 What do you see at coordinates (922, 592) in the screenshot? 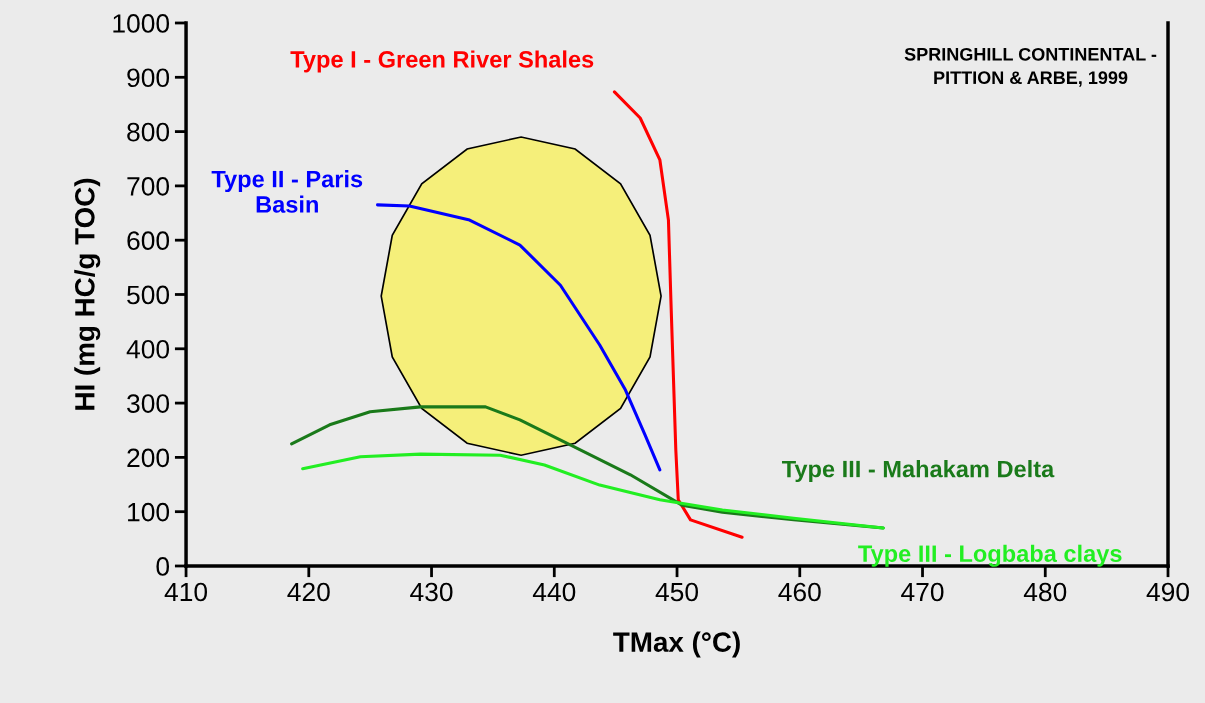
I see `x-tick-label: 470` at bounding box center [922, 592].